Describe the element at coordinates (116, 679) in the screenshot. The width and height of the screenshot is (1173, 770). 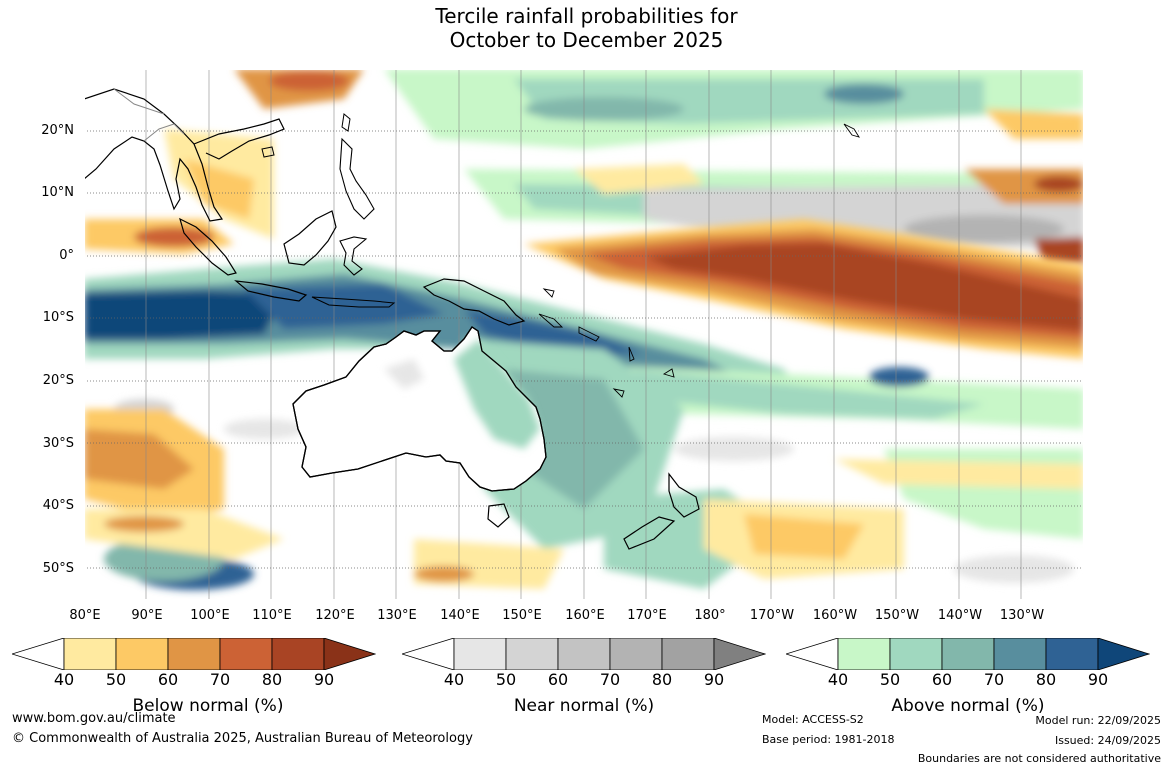
I see `below-tick-50: 50` at that location.